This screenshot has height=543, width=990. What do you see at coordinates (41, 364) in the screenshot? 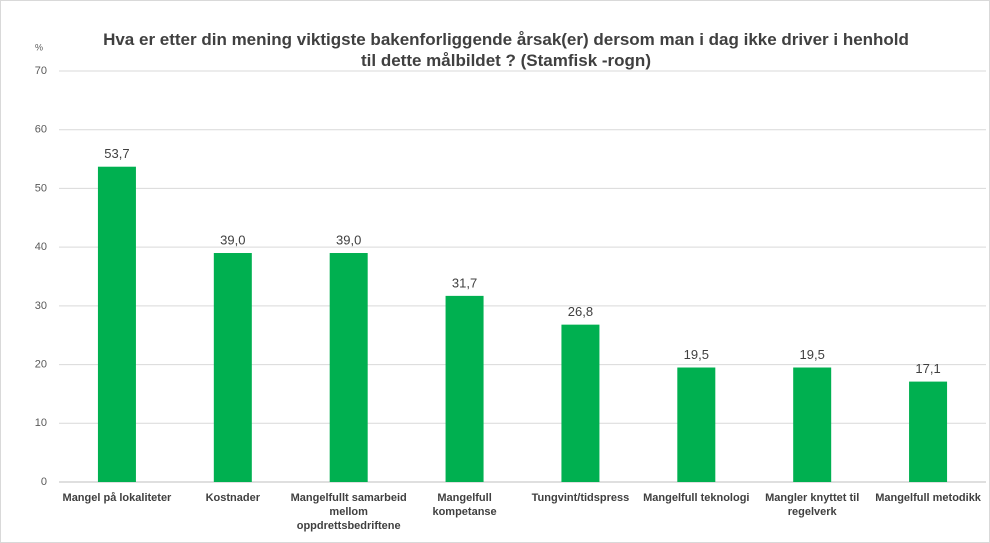
I see `y-tick-label: 20` at bounding box center [41, 364].